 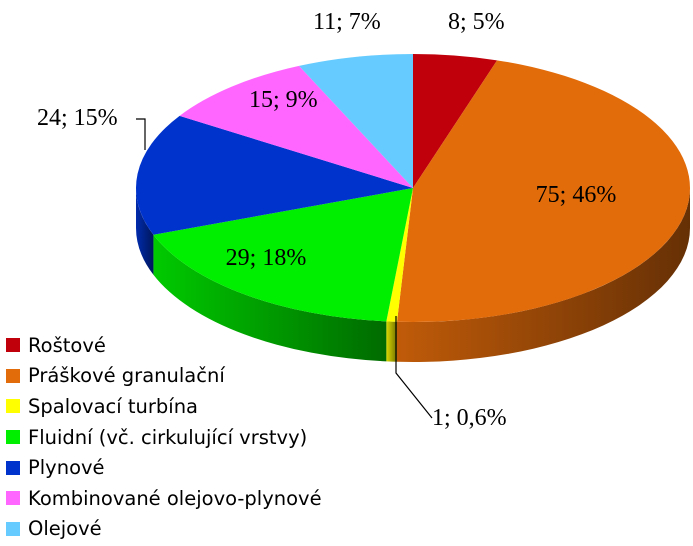 What do you see at coordinates (164, 345) in the screenshot?
I see `legend-item: Roštové` at bounding box center [164, 345].